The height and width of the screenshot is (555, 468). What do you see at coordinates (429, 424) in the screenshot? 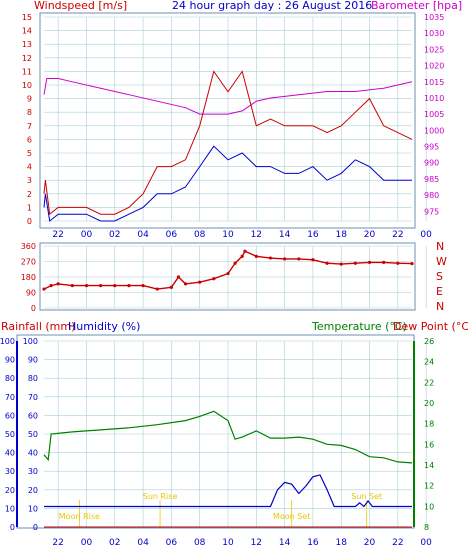
I see `temp-tick-label: 18` at bounding box center [429, 424].